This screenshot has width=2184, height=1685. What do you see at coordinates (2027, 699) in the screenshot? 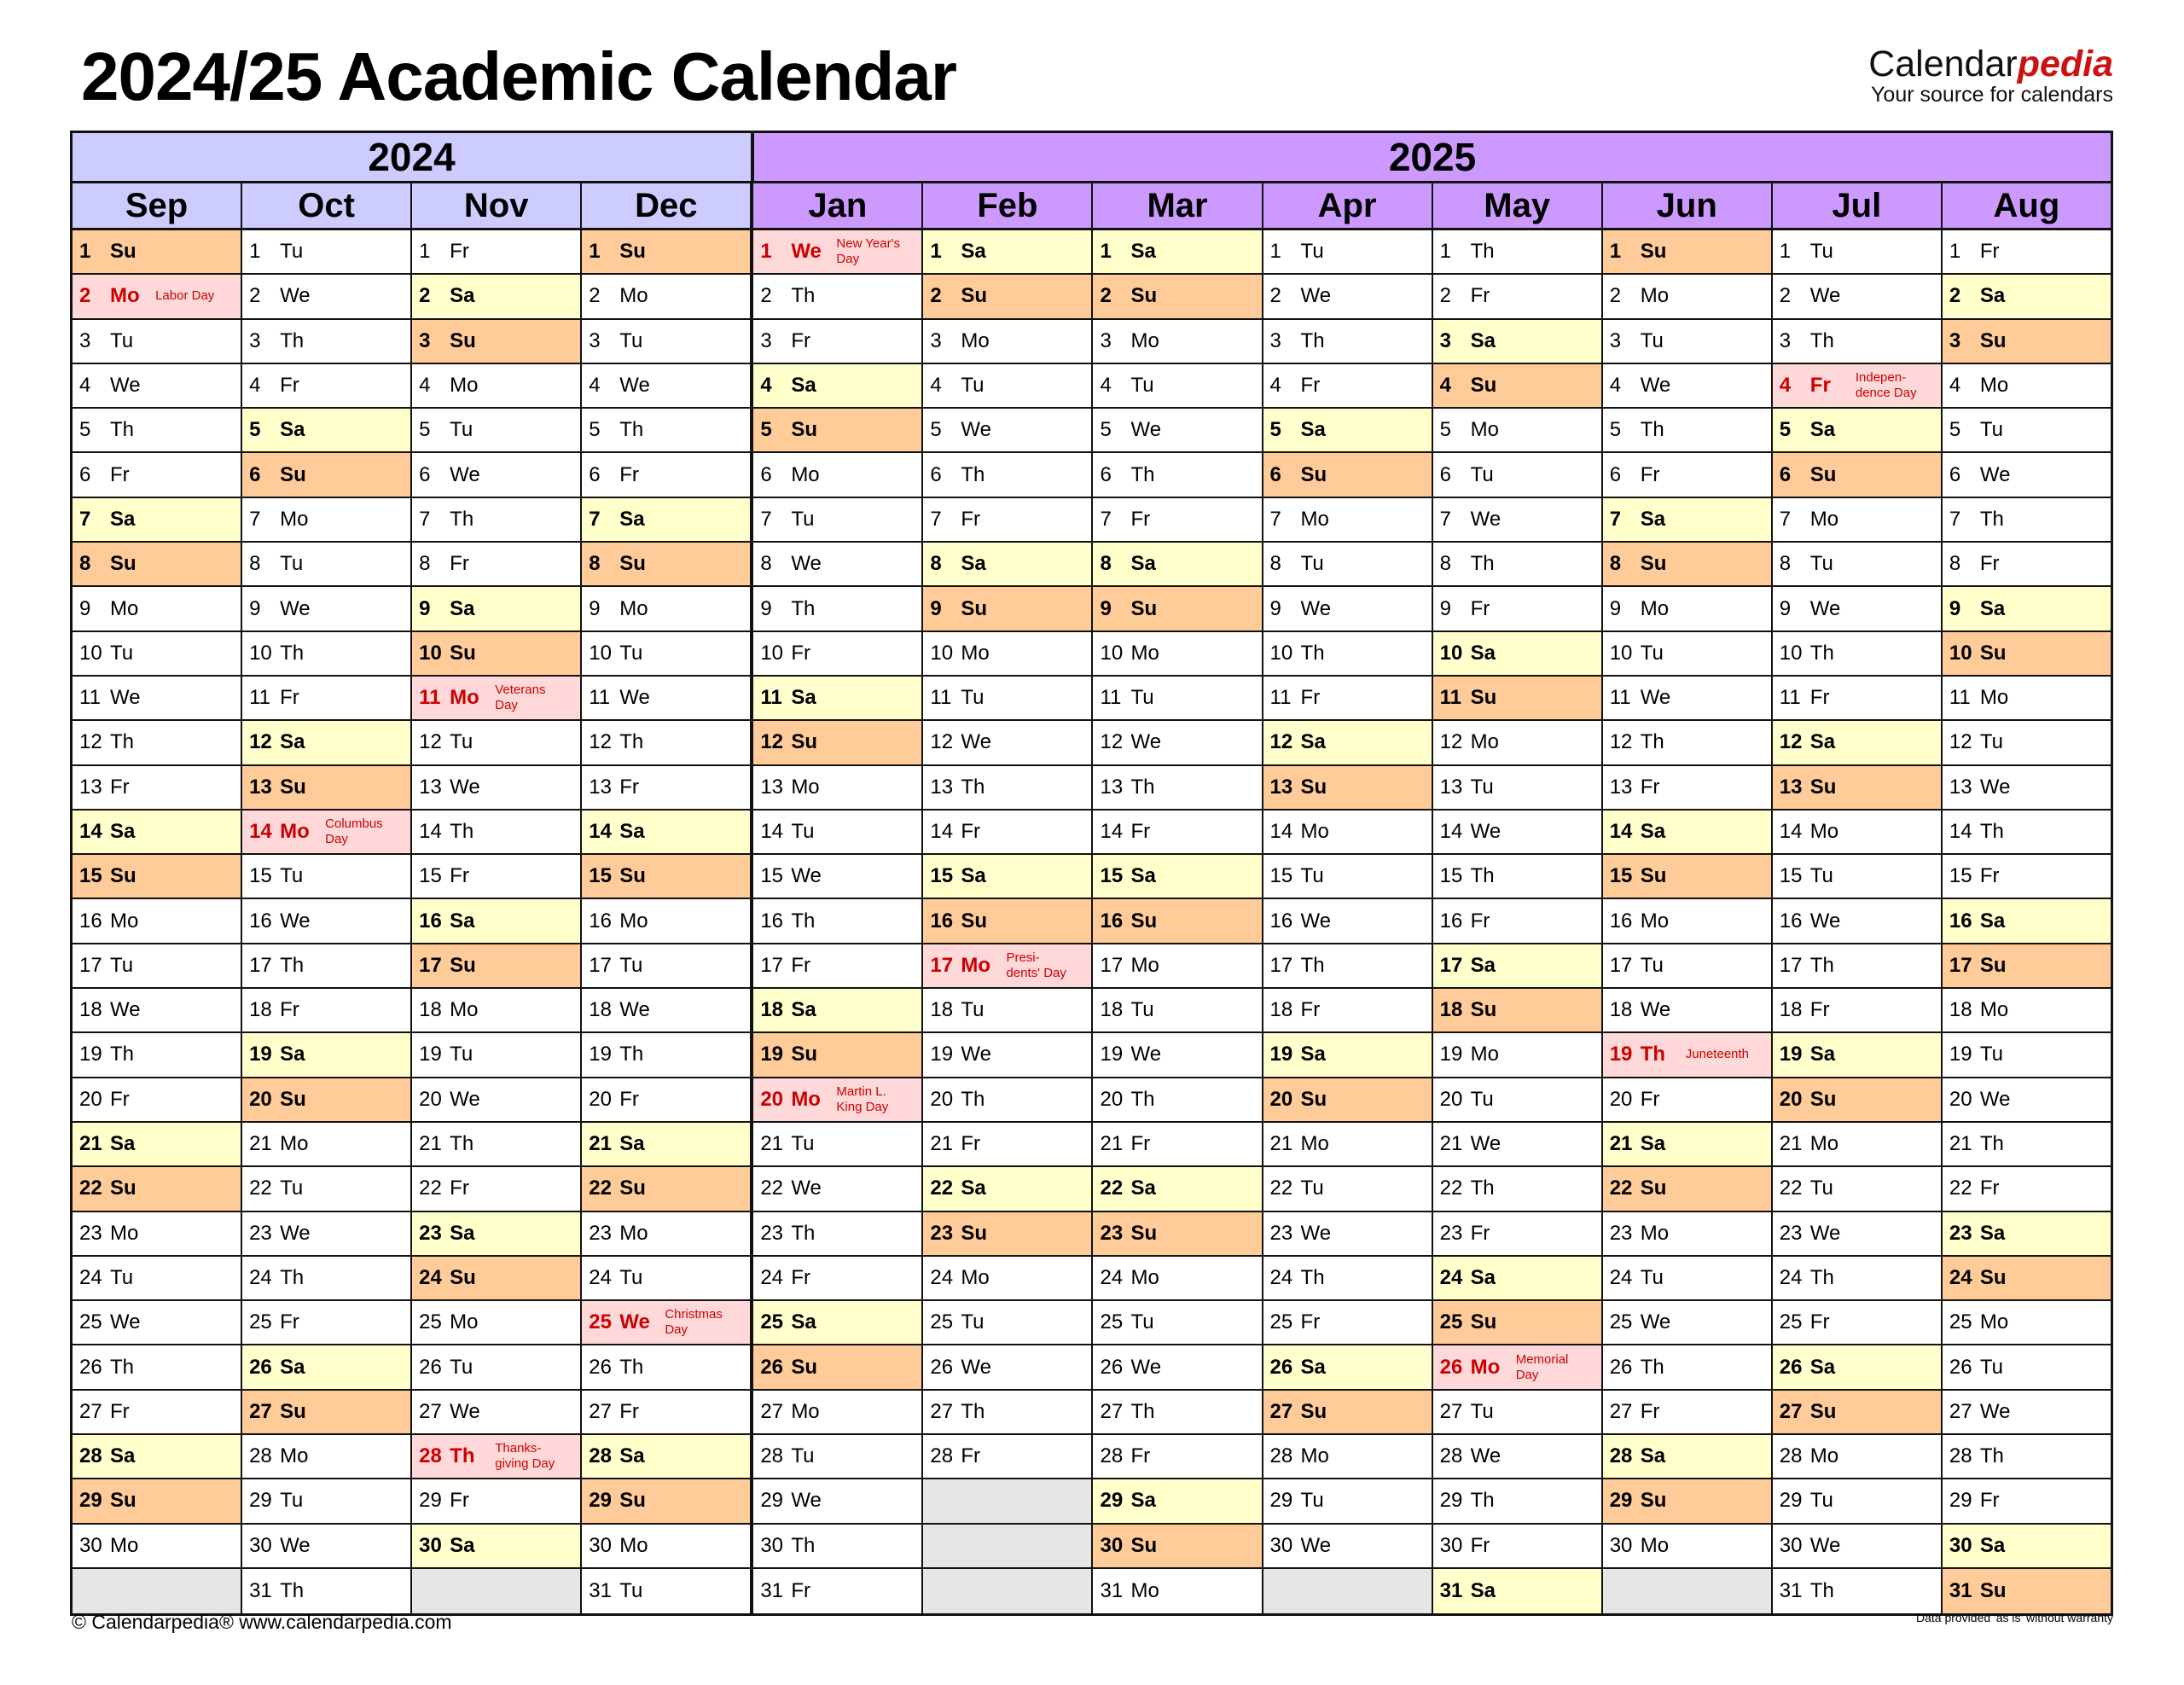
I see `day-cell: 11 Mo` at bounding box center [2027, 699].